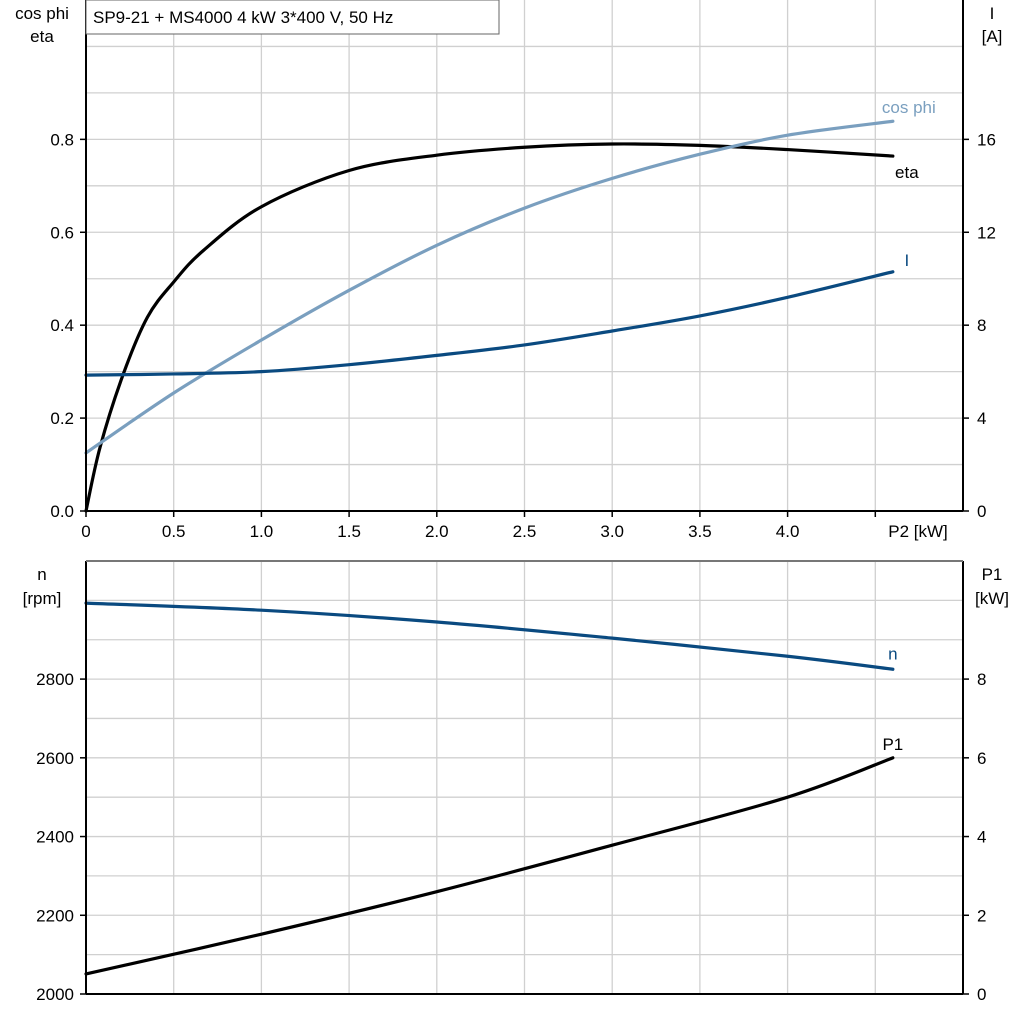 Image resolution: width=1024 pixels, height=1024 pixels. Describe the element at coordinates (174, 531) in the screenshot. I see `x-tick-label: 0.5` at that location.